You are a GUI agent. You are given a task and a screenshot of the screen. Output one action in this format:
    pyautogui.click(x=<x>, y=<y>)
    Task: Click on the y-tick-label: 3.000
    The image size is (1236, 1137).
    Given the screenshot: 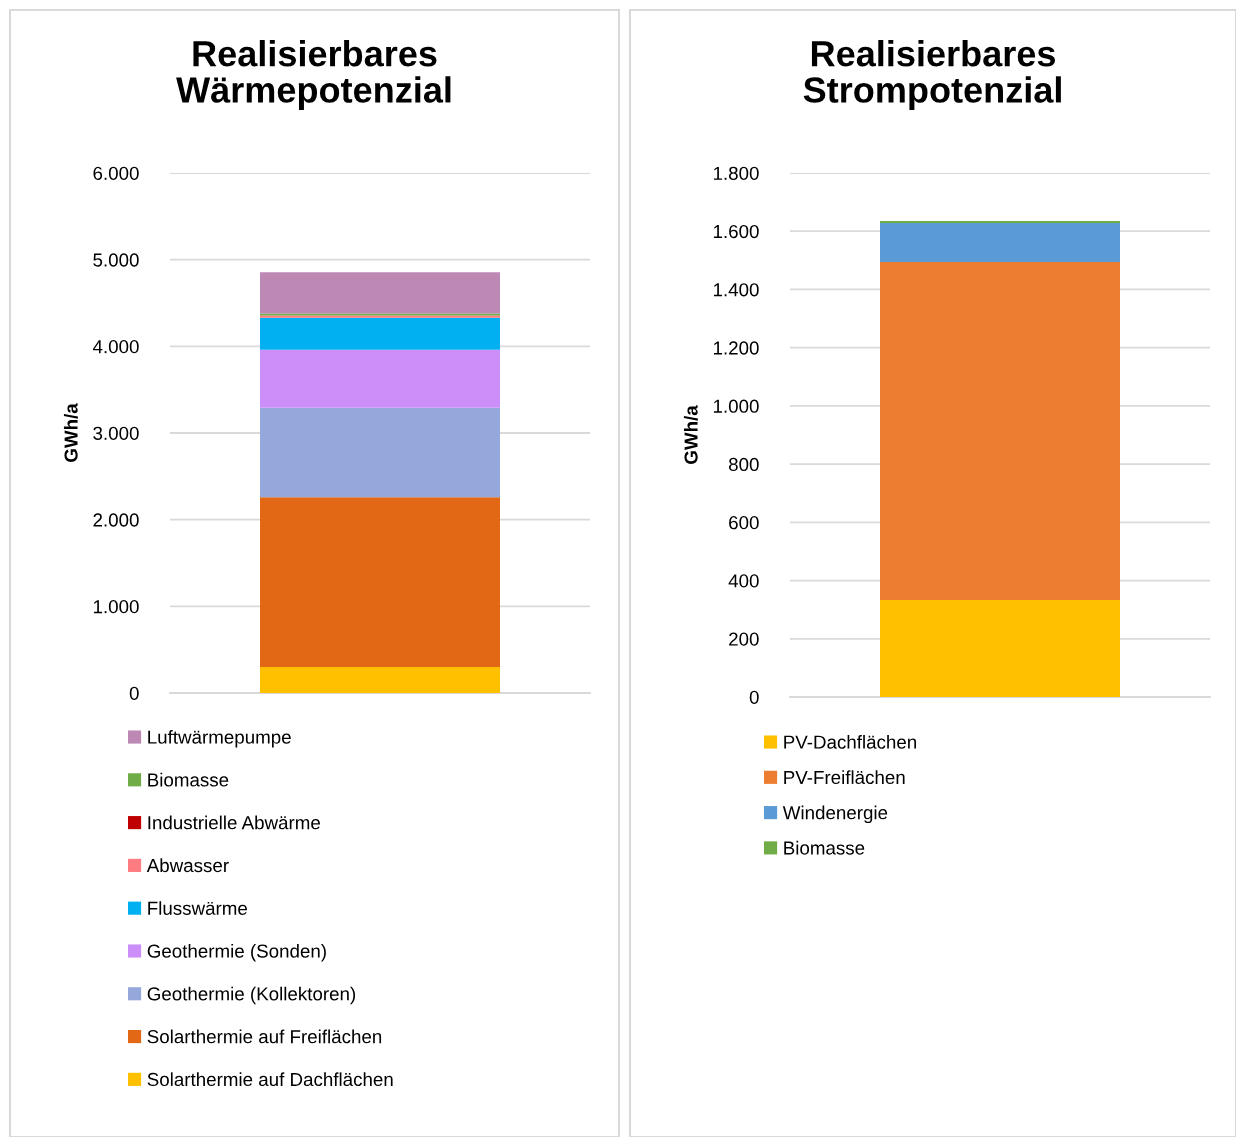 What is the action you would take?
    pyautogui.click(x=116, y=433)
    